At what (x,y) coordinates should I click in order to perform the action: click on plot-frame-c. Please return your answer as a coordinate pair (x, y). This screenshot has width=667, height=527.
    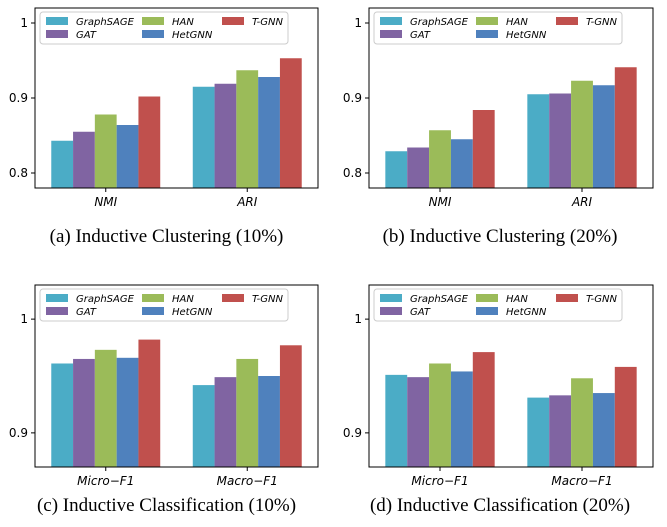
    Looking at the image, I should click on (176, 376).